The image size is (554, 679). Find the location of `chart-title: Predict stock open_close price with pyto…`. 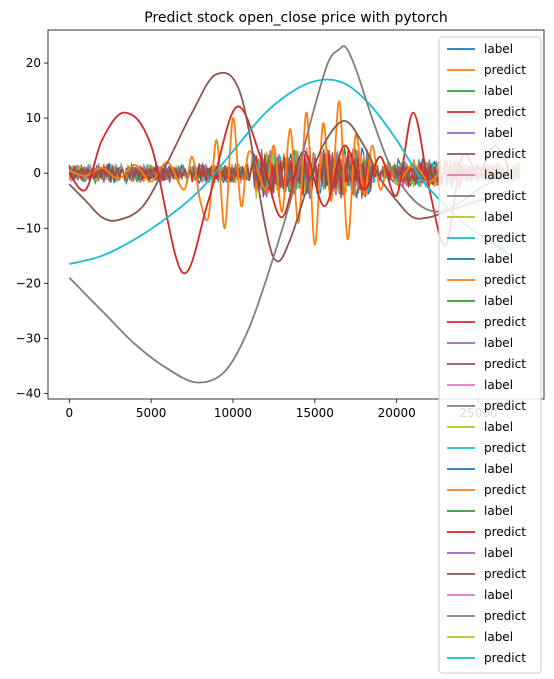

chart-title: Predict stock open_close price with pyto… is located at coordinates (295, 18).